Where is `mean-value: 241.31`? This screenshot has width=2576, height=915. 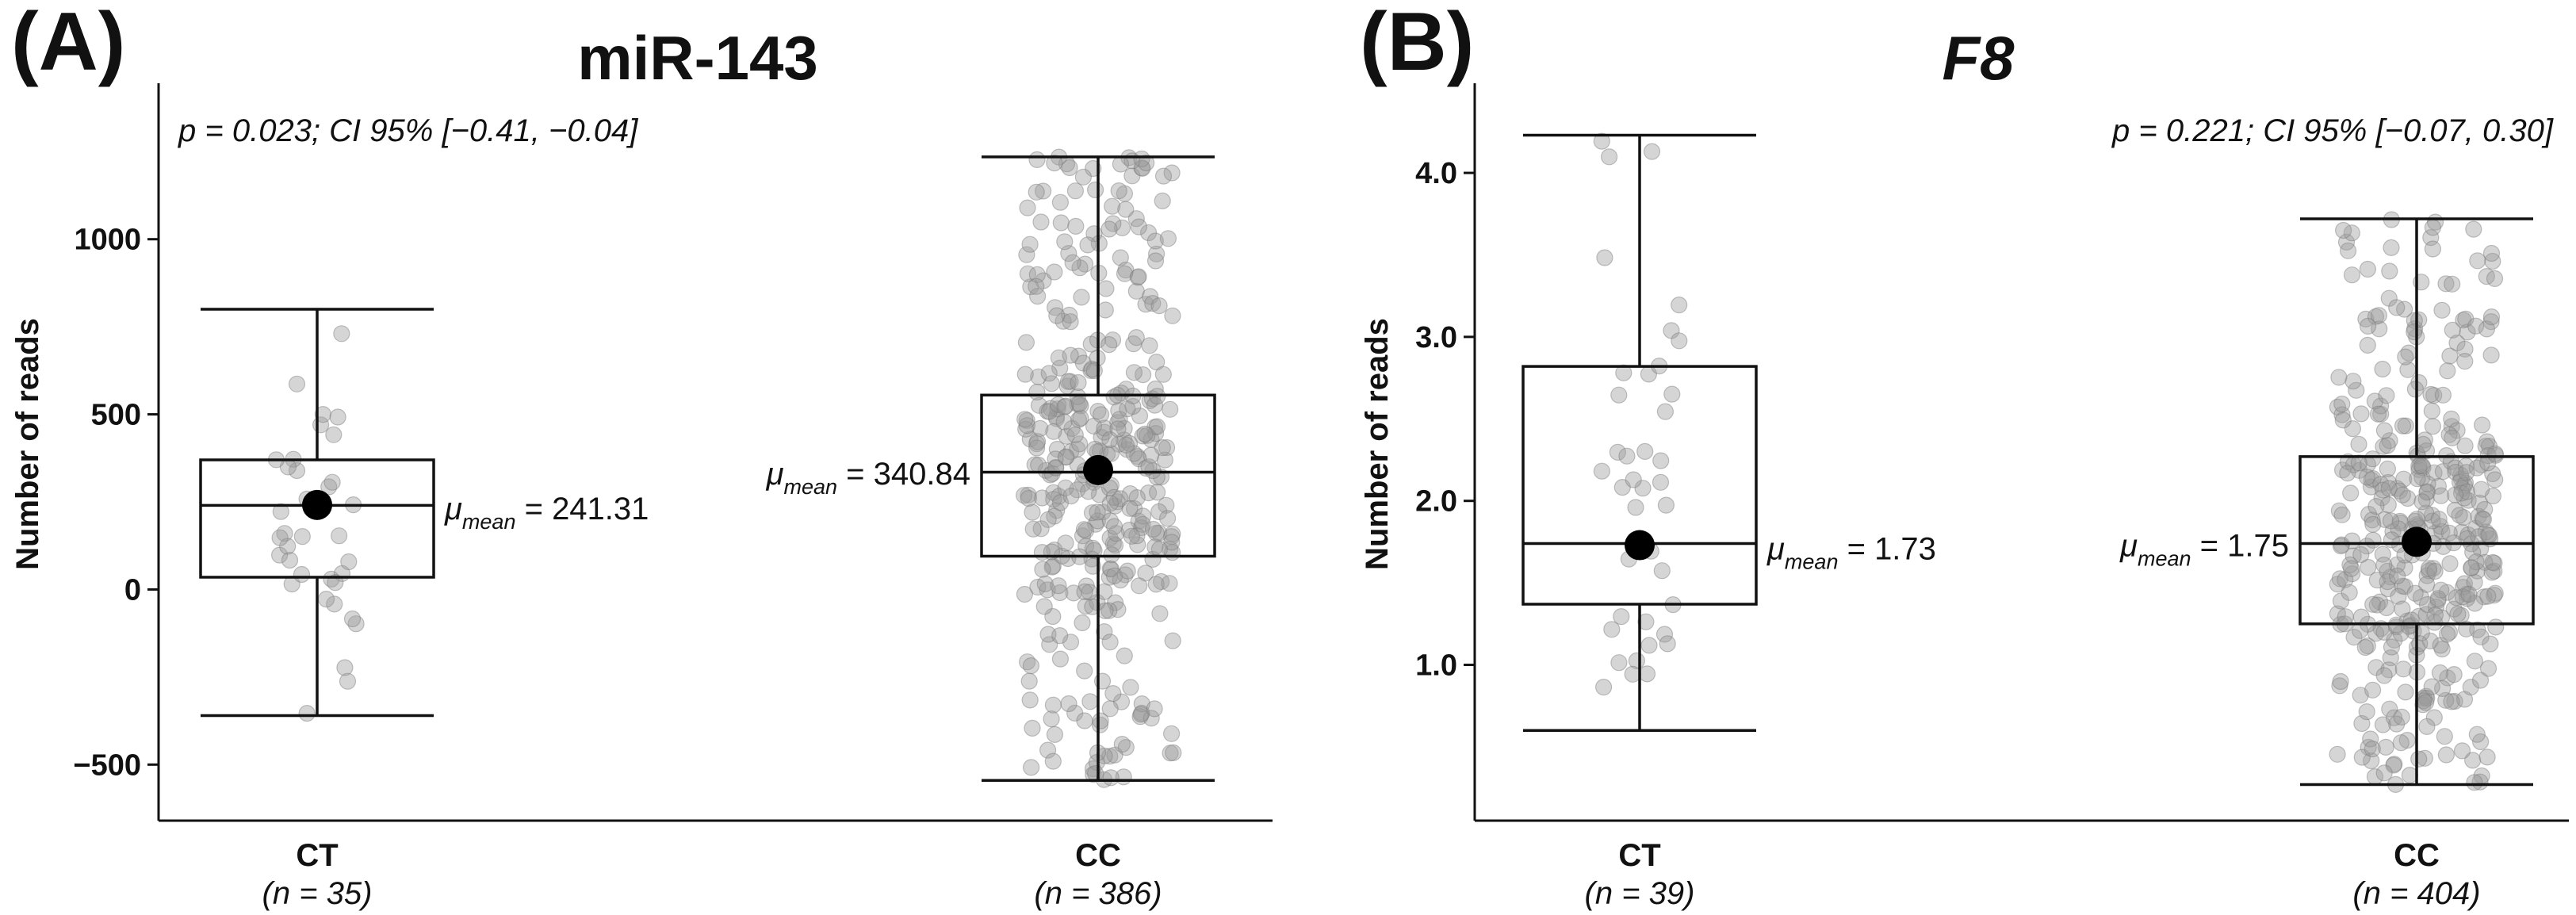
mean-value: 241.31 is located at coordinates (600, 509).